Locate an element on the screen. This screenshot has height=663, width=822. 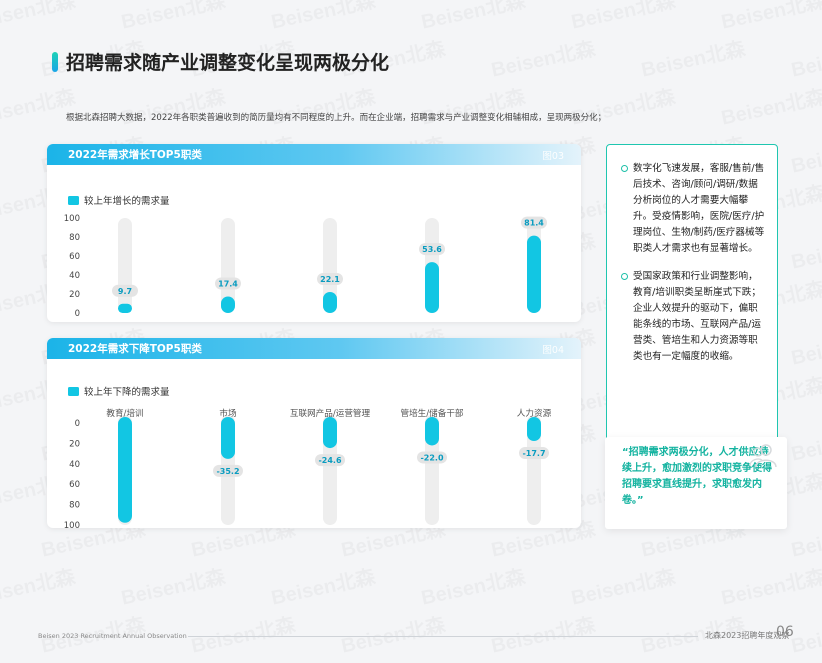
legend-label: 较上年增长的需求量 is located at coordinates (127, 201).